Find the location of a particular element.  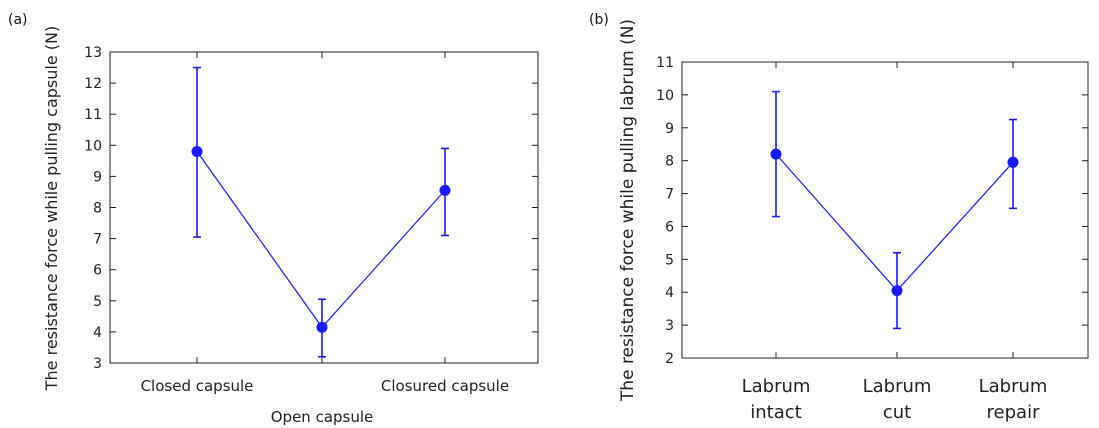

x-category-label: repair is located at coordinates (1014, 412).